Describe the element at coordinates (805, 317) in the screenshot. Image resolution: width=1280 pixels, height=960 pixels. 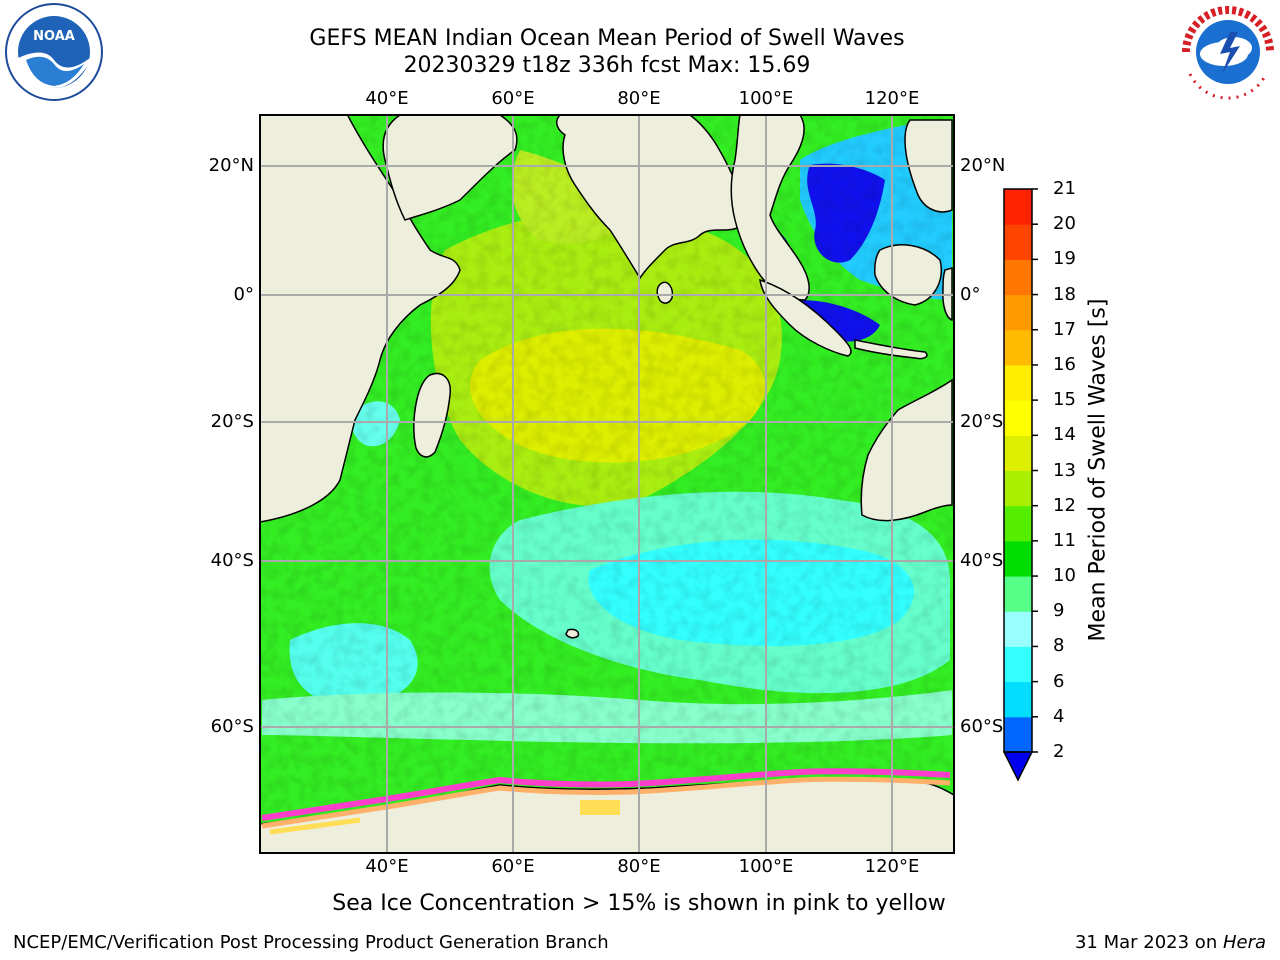
I see `sumatra` at that location.